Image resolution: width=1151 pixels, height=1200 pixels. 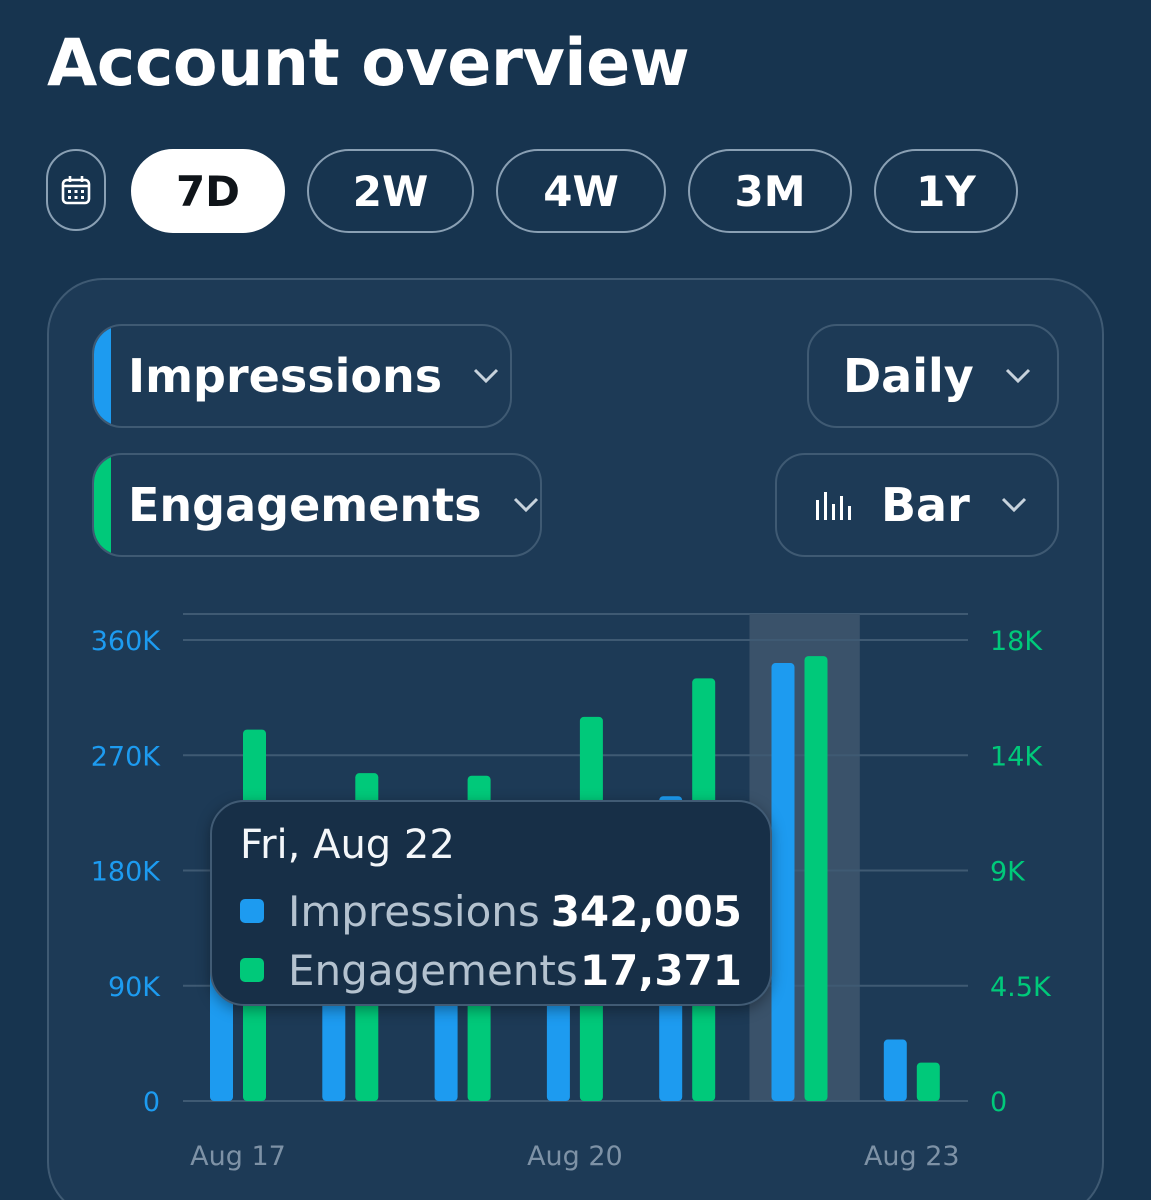 What do you see at coordinates (1016, 641) in the screenshot?
I see `y-right-tick-label: 18K` at bounding box center [1016, 641].